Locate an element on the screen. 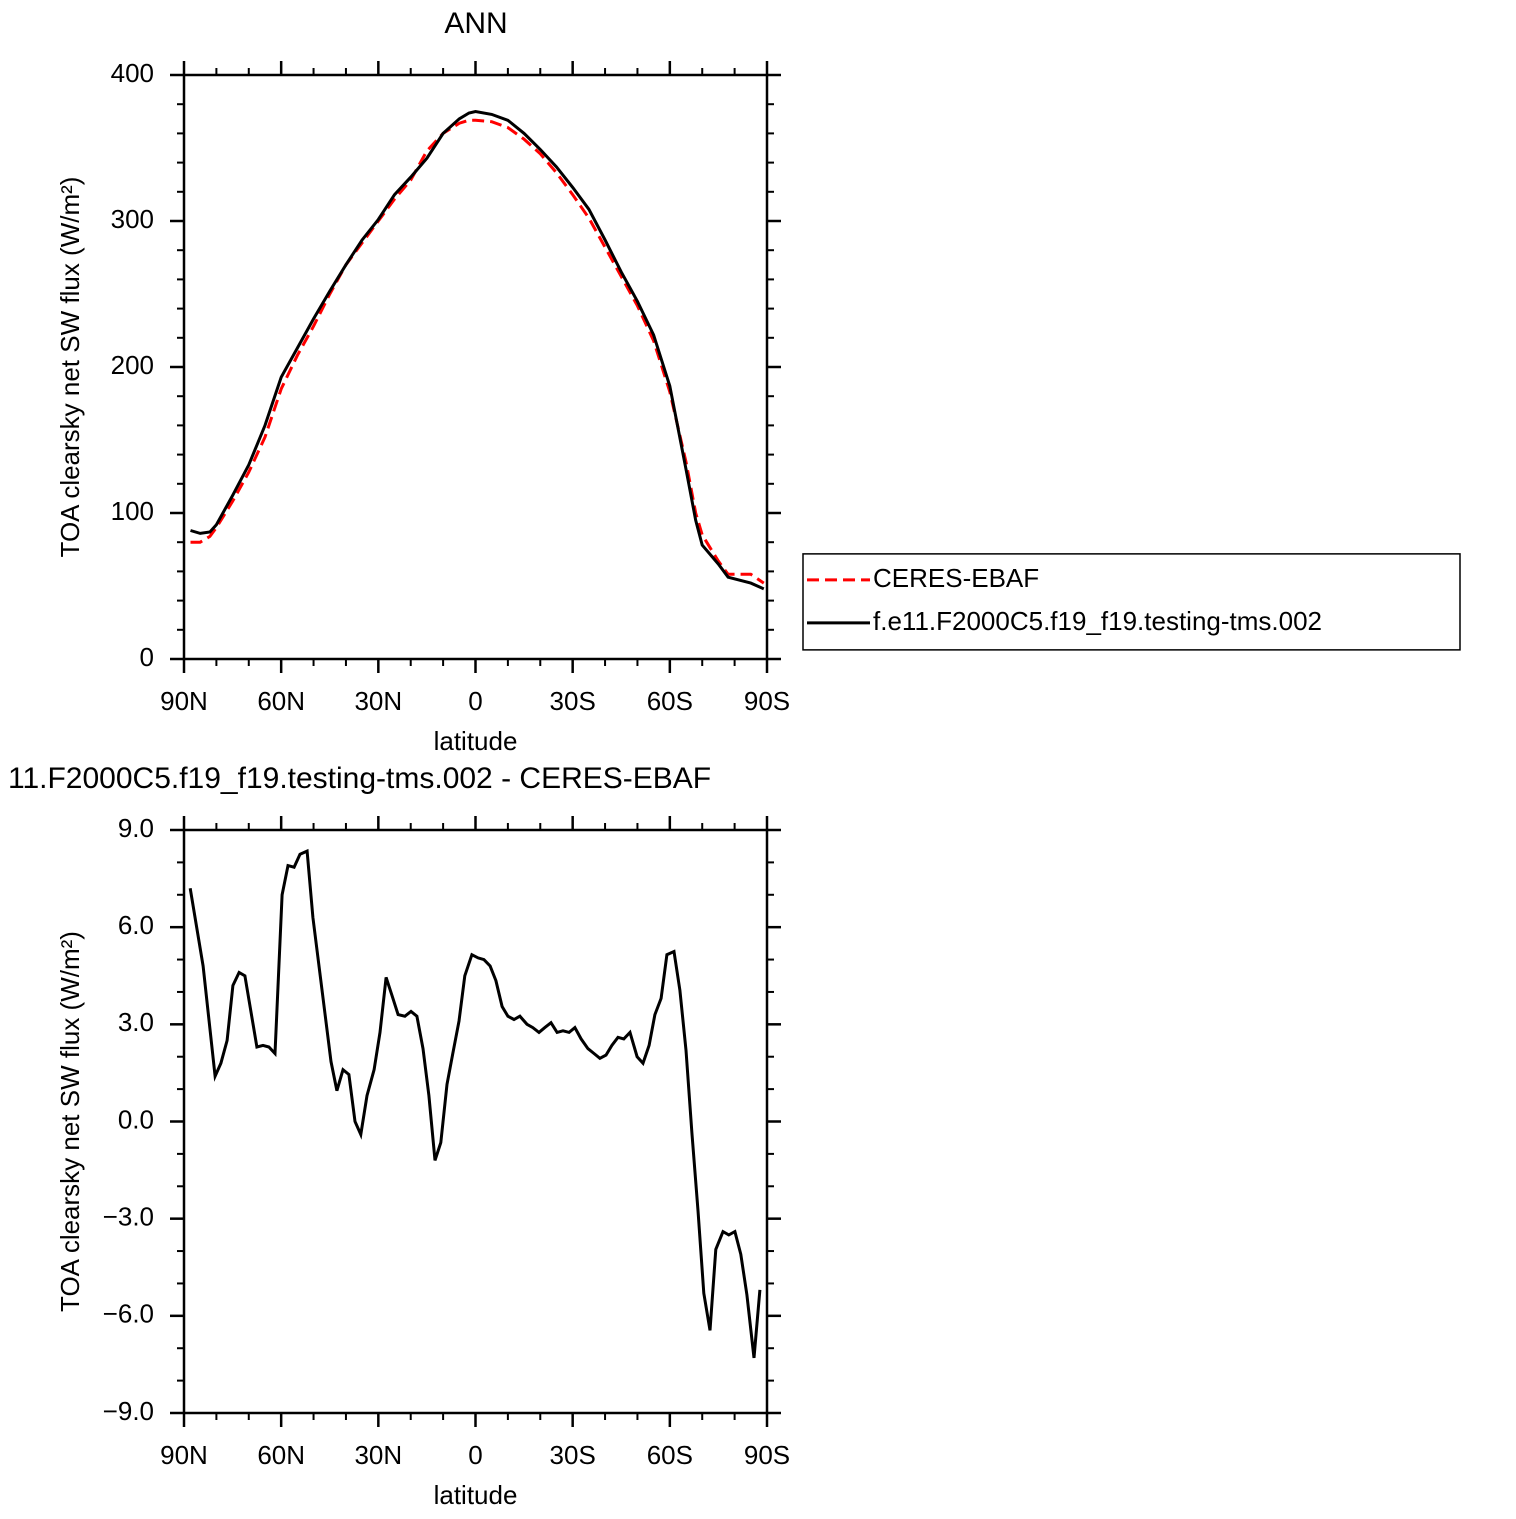 The image size is (1516, 1519). legend-label: CERES-EBAF is located at coordinates (956, 578).